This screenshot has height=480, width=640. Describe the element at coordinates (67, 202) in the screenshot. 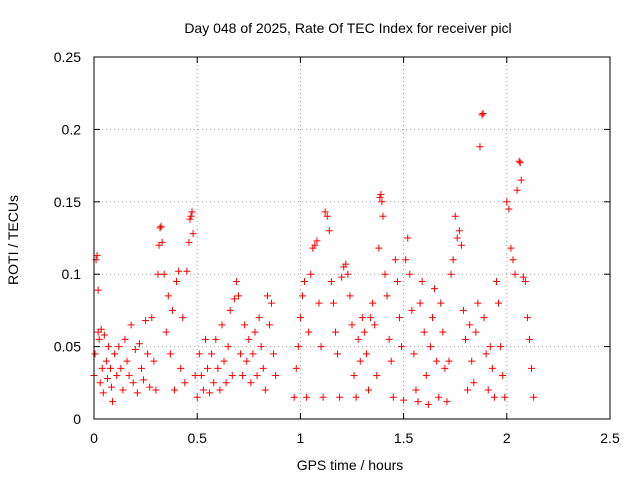

I see `y-tick-label: 0.15` at that location.